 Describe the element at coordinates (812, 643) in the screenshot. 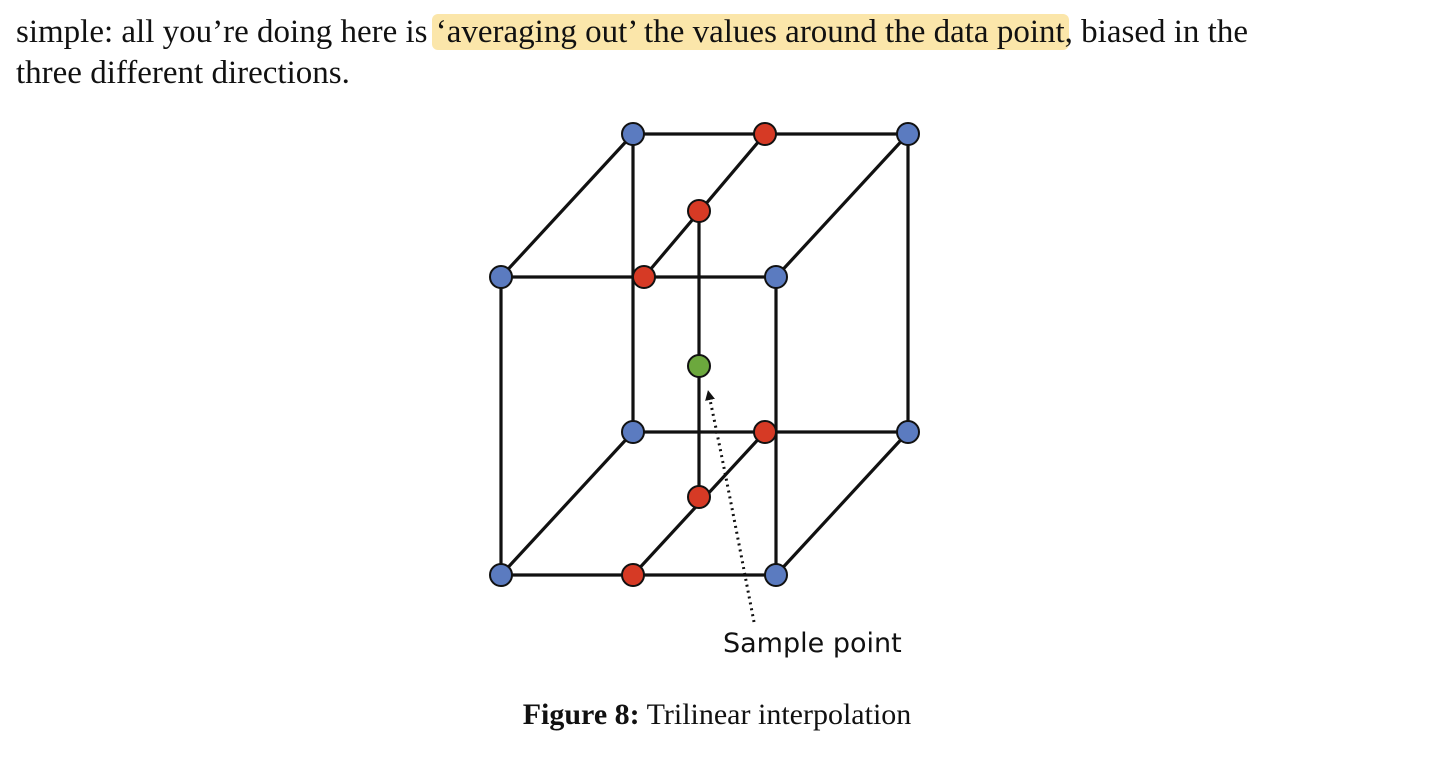

I see `sample-point-label: Sample point` at that location.